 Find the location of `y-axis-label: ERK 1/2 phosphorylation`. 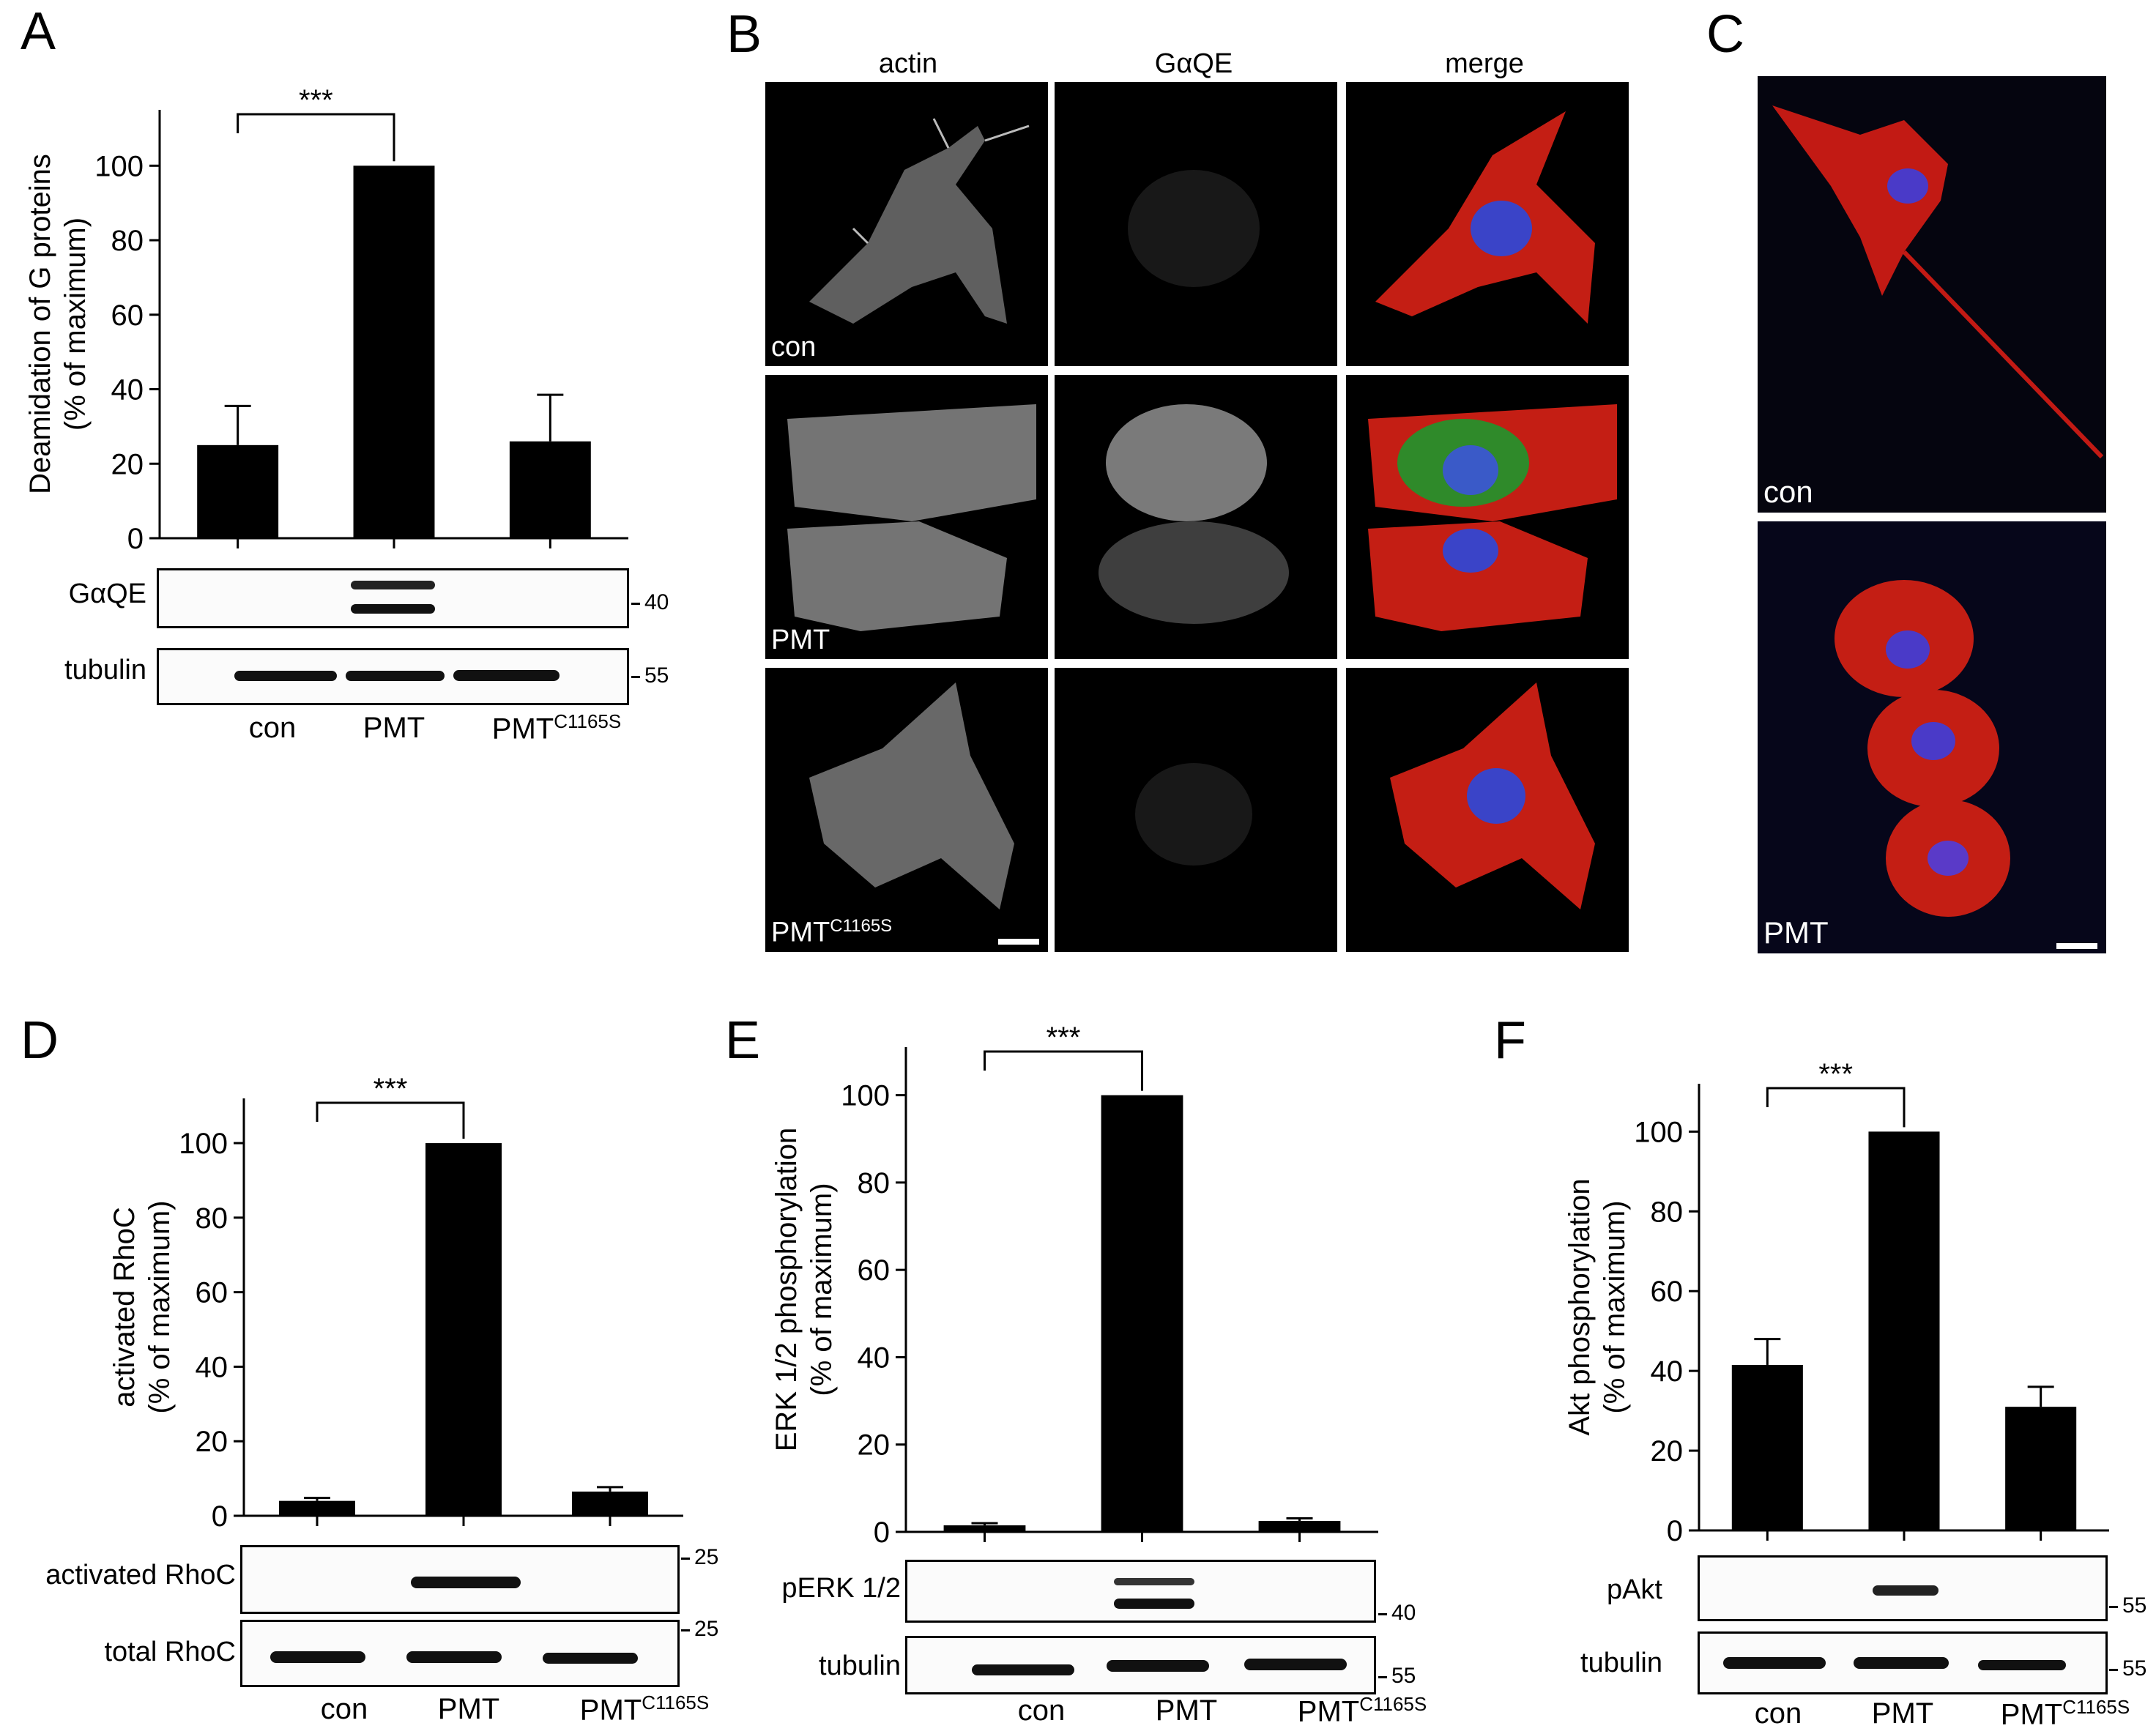

y-axis-label: ERK 1/2 phosphorylation is located at coordinates (786, 1290).